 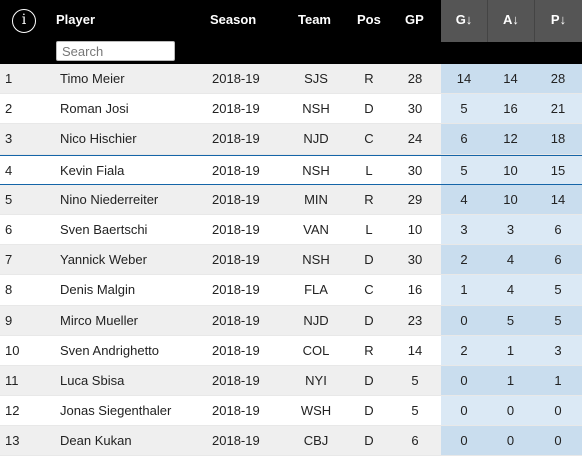 I want to click on assists-cell: 14, so click(x=510, y=79).